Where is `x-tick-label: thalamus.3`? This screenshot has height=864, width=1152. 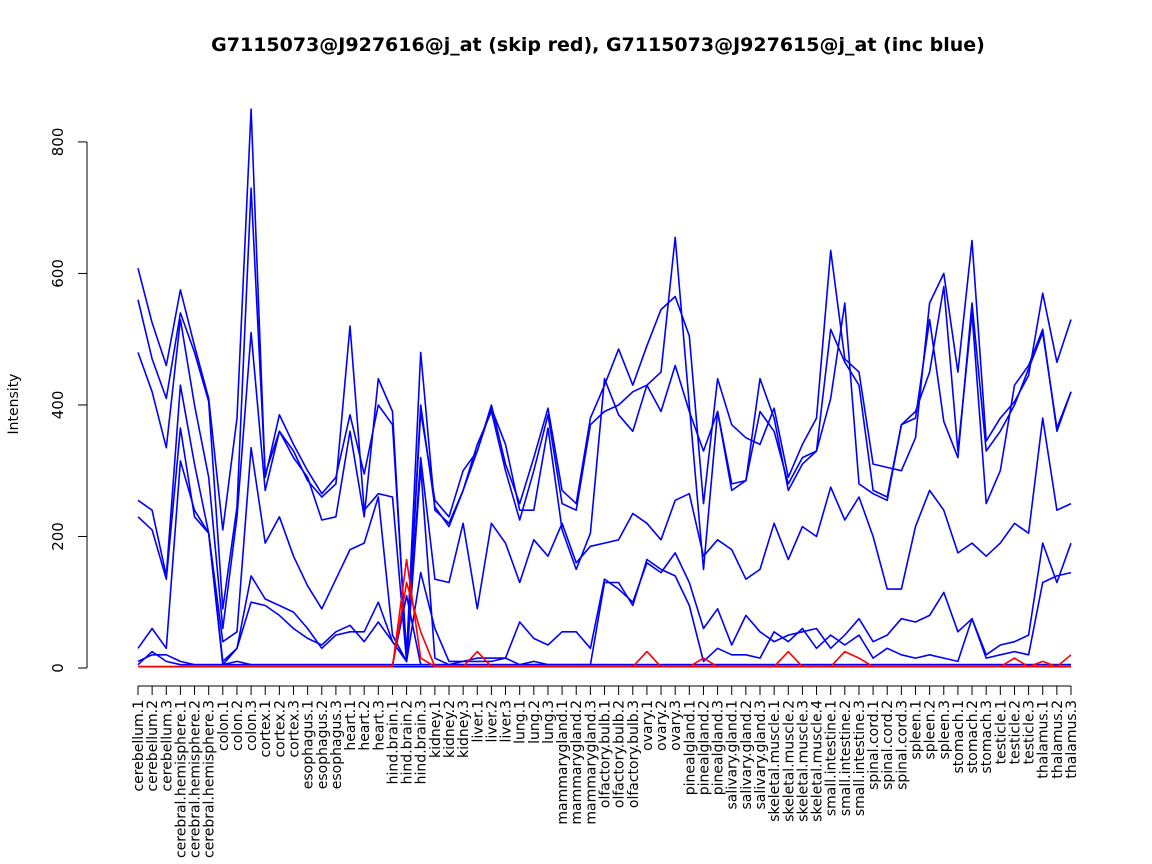
x-tick-label: thalamus.3 is located at coordinates (1072, 739).